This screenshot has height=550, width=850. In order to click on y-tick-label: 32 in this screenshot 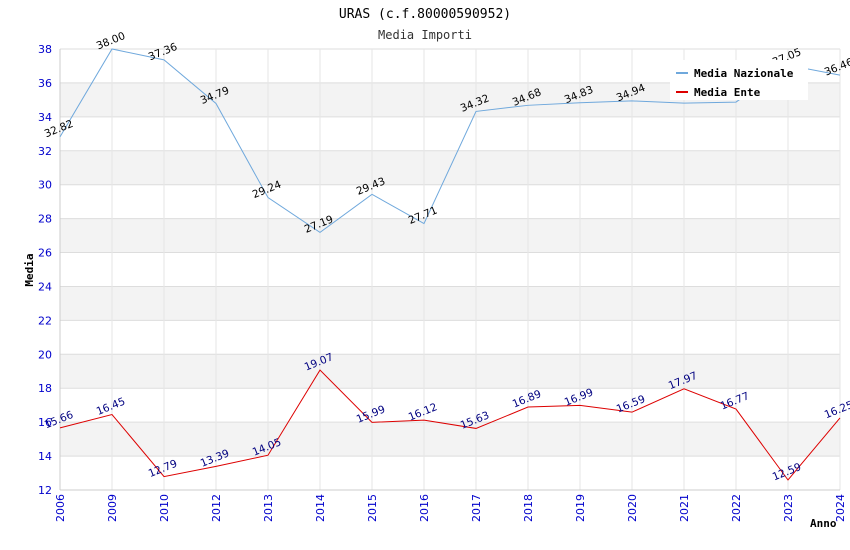, I will do `click(45, 151)`.